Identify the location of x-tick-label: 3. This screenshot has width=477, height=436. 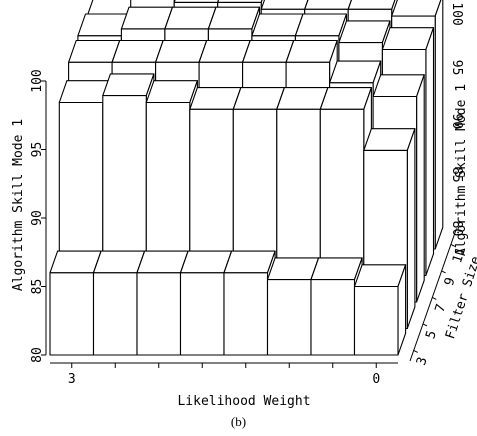
(72, 379).